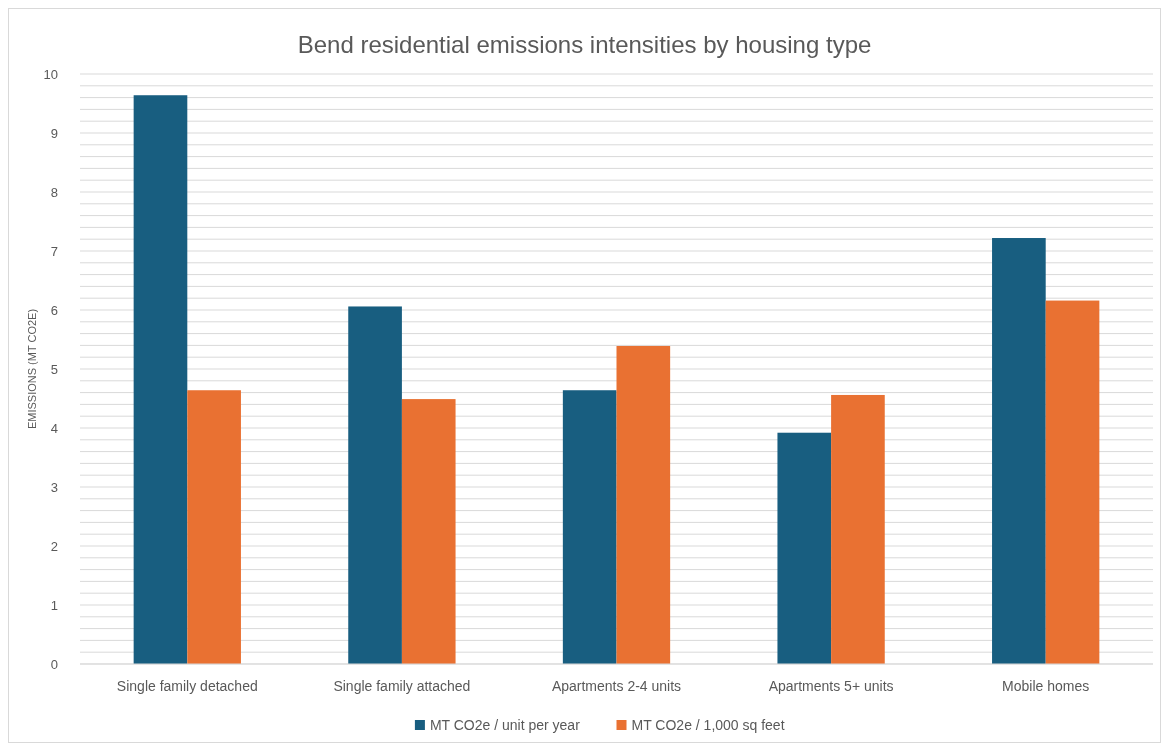  What do you see at coordinates (54, 369) in the screenshot?
I see `y-tick-label: 5` at bounding box center [54, 369].